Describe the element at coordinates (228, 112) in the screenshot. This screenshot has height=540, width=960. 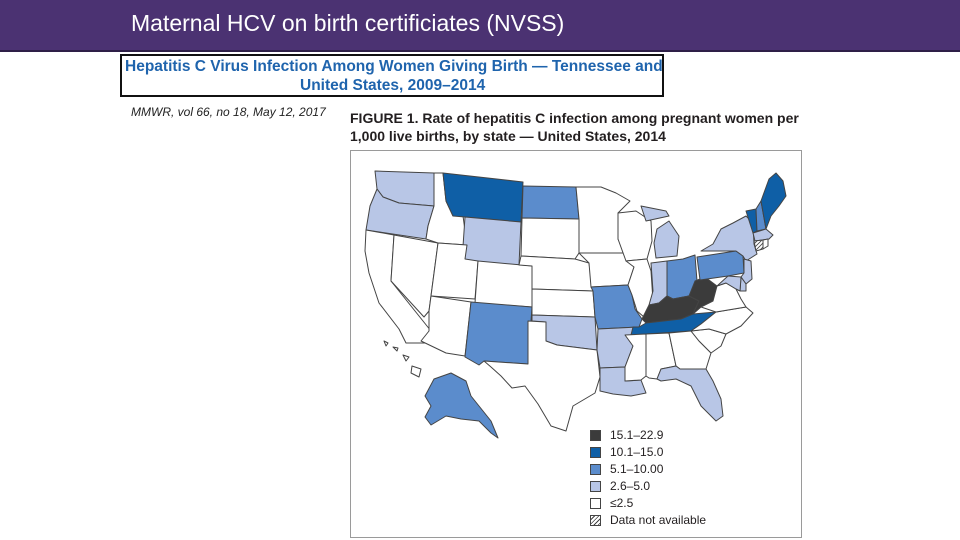
I see `citation: MMWR, vol 66, no 18, May 12, 2017` at that location.